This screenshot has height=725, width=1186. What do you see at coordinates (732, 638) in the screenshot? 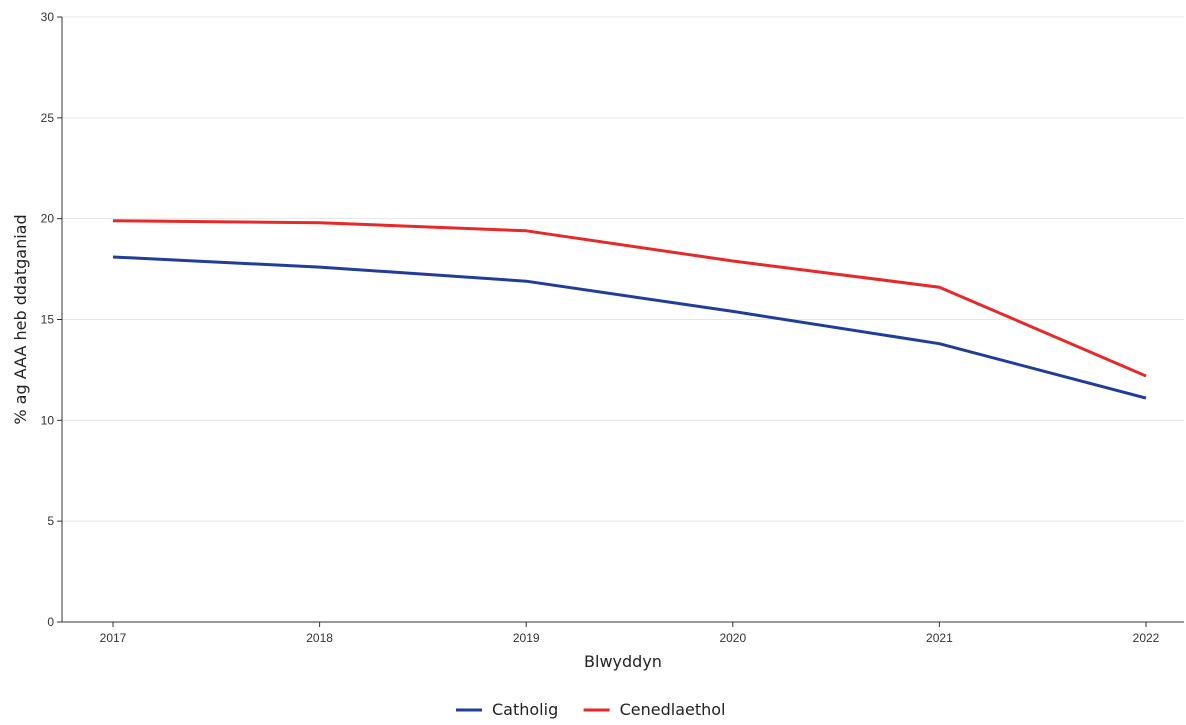
I see `x-tick-label: 2020` at bounding box center [732, 638].